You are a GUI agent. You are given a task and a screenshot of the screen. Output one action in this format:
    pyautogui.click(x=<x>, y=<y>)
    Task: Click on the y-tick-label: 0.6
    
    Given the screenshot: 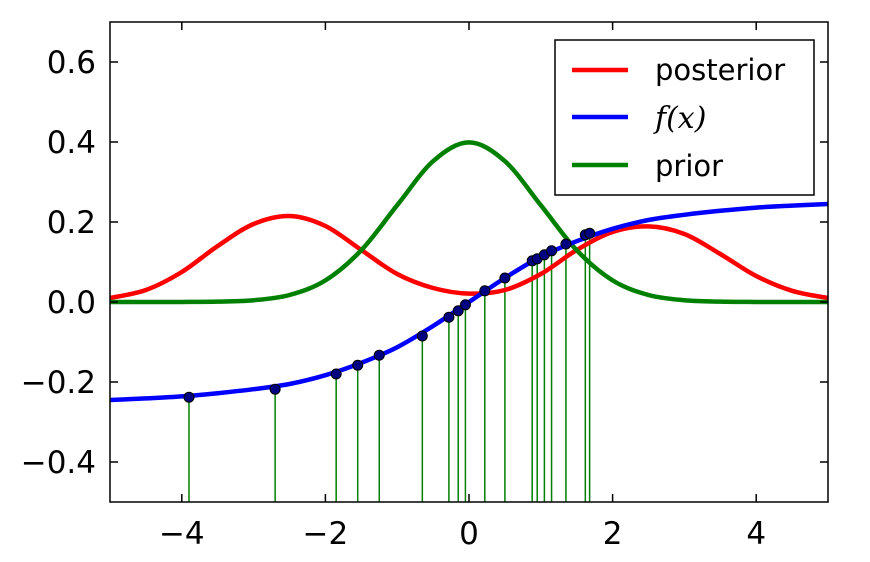 What is the action you would take?
    pyautogui.click(x=71, y=63)
    